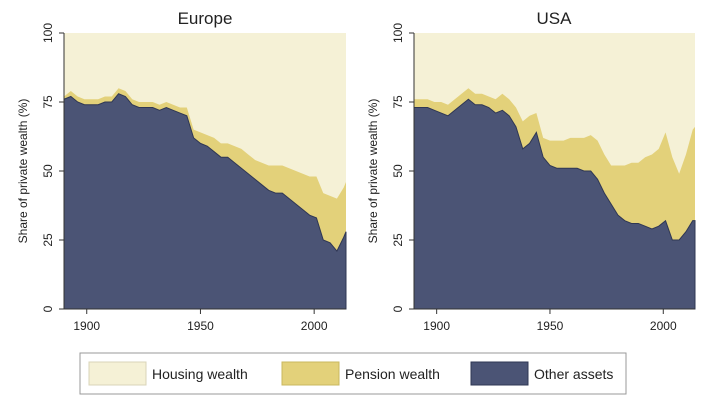 The height and width of the screenshot is (407, 706). I want to click on legend-swatch-housing, so click(117, 373).